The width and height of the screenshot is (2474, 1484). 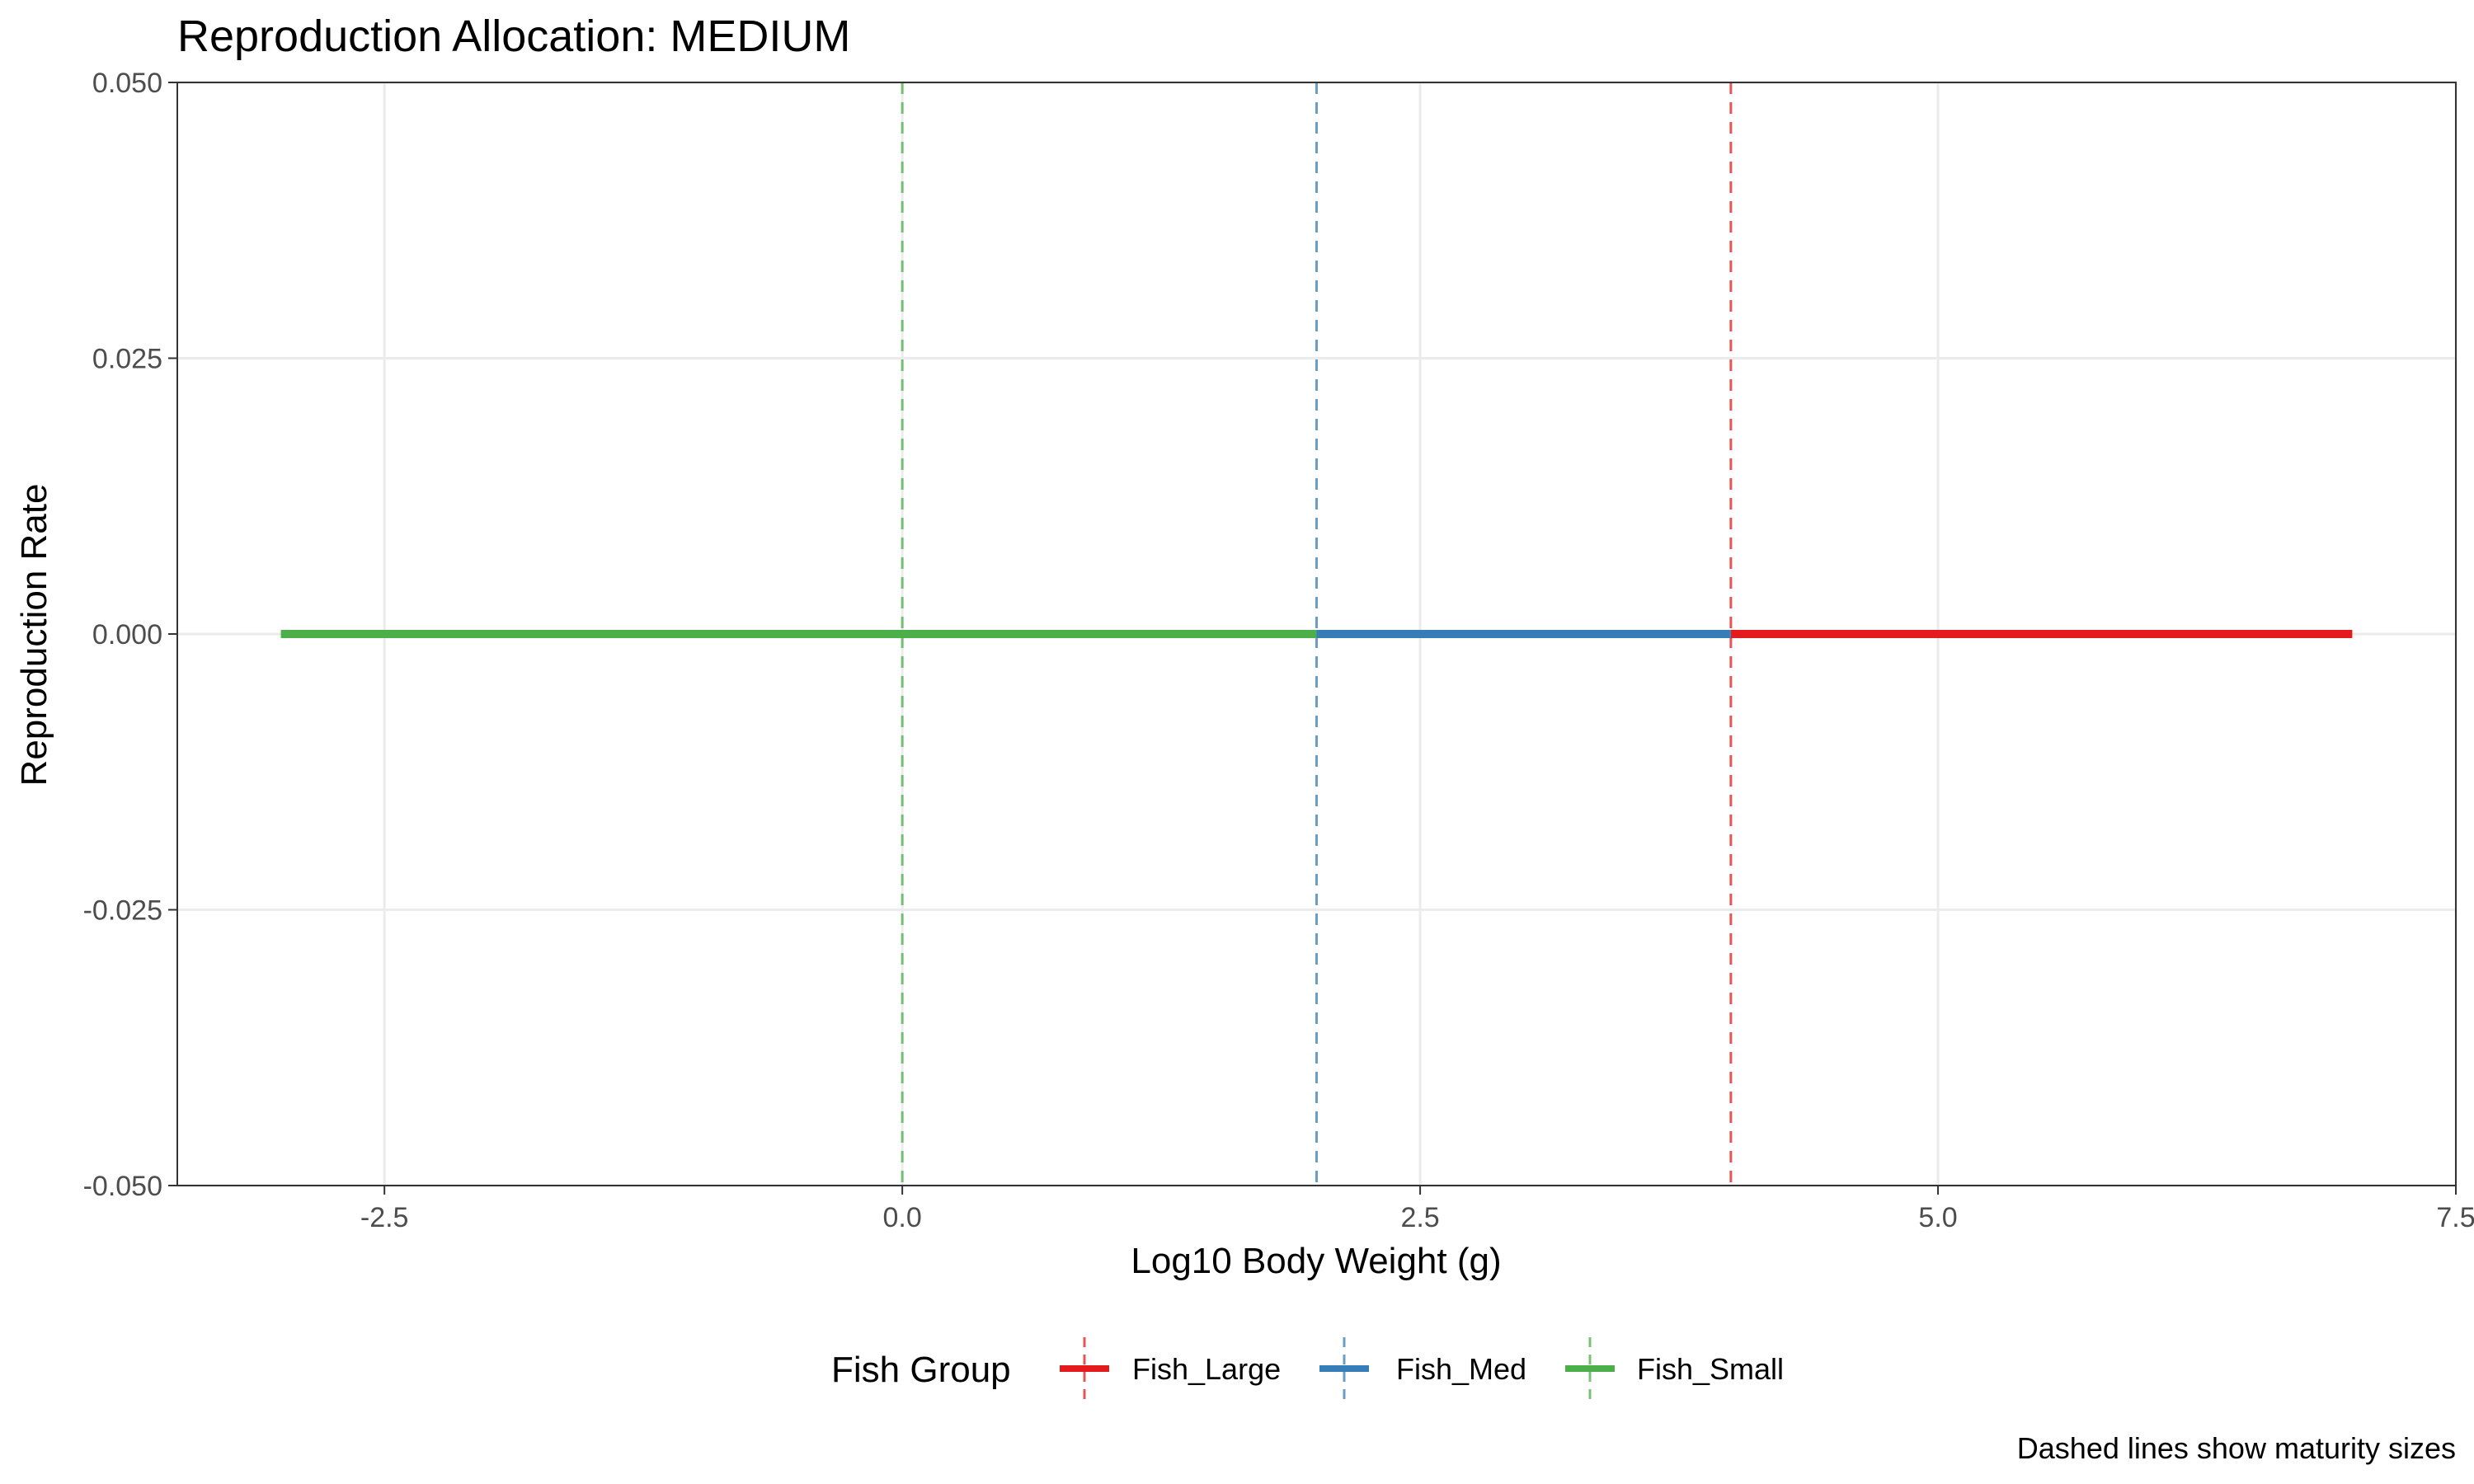 I want to click on x-tick-label-2: 2.5, so click(x=1419, y=1217).